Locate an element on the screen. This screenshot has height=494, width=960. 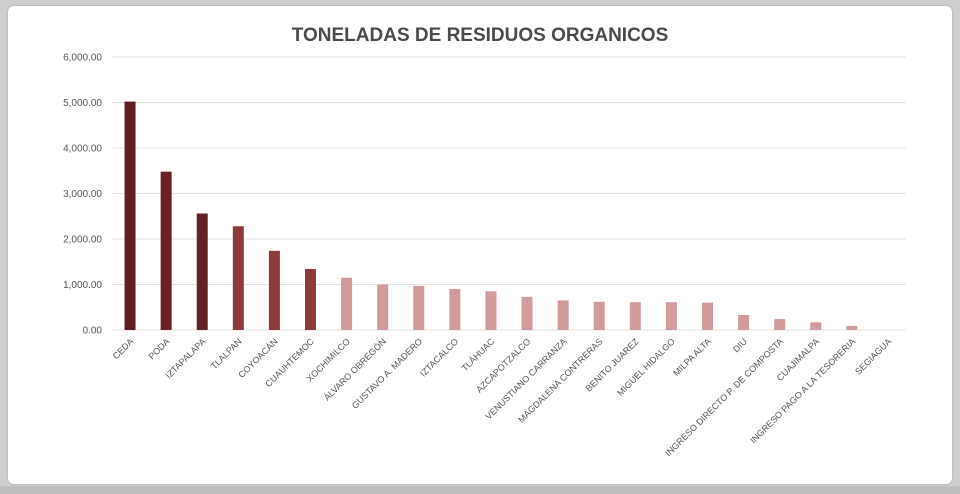
y-tick-label: 3,000.00 is located at coordinates (82, 194).